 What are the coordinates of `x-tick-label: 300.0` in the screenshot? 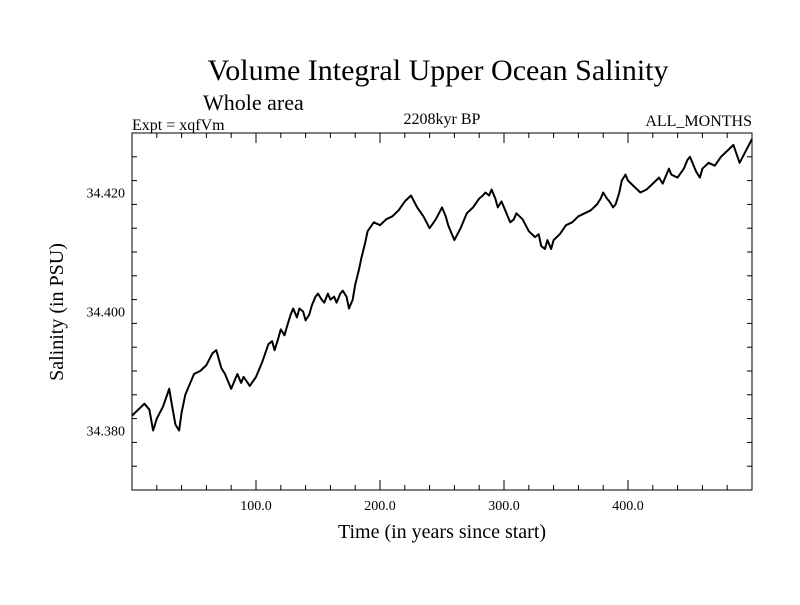 It's located at (504, 506).